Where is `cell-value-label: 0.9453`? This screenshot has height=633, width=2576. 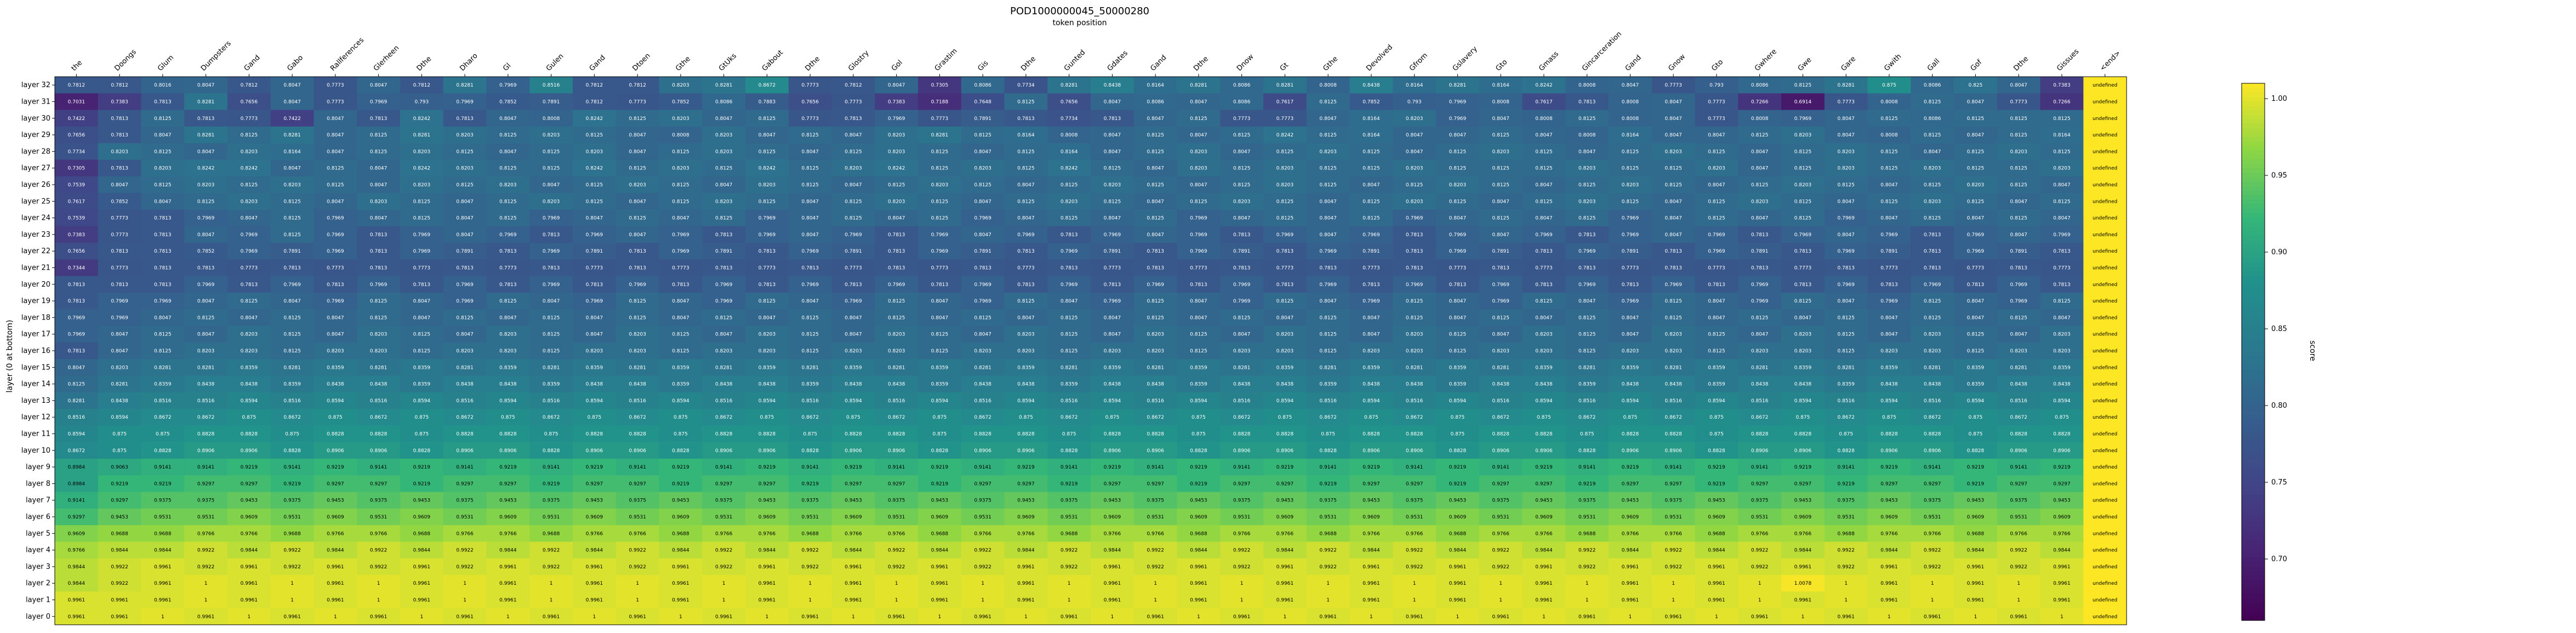 cell-value-label: 0.9453 is located at coordinates (1976, 501).